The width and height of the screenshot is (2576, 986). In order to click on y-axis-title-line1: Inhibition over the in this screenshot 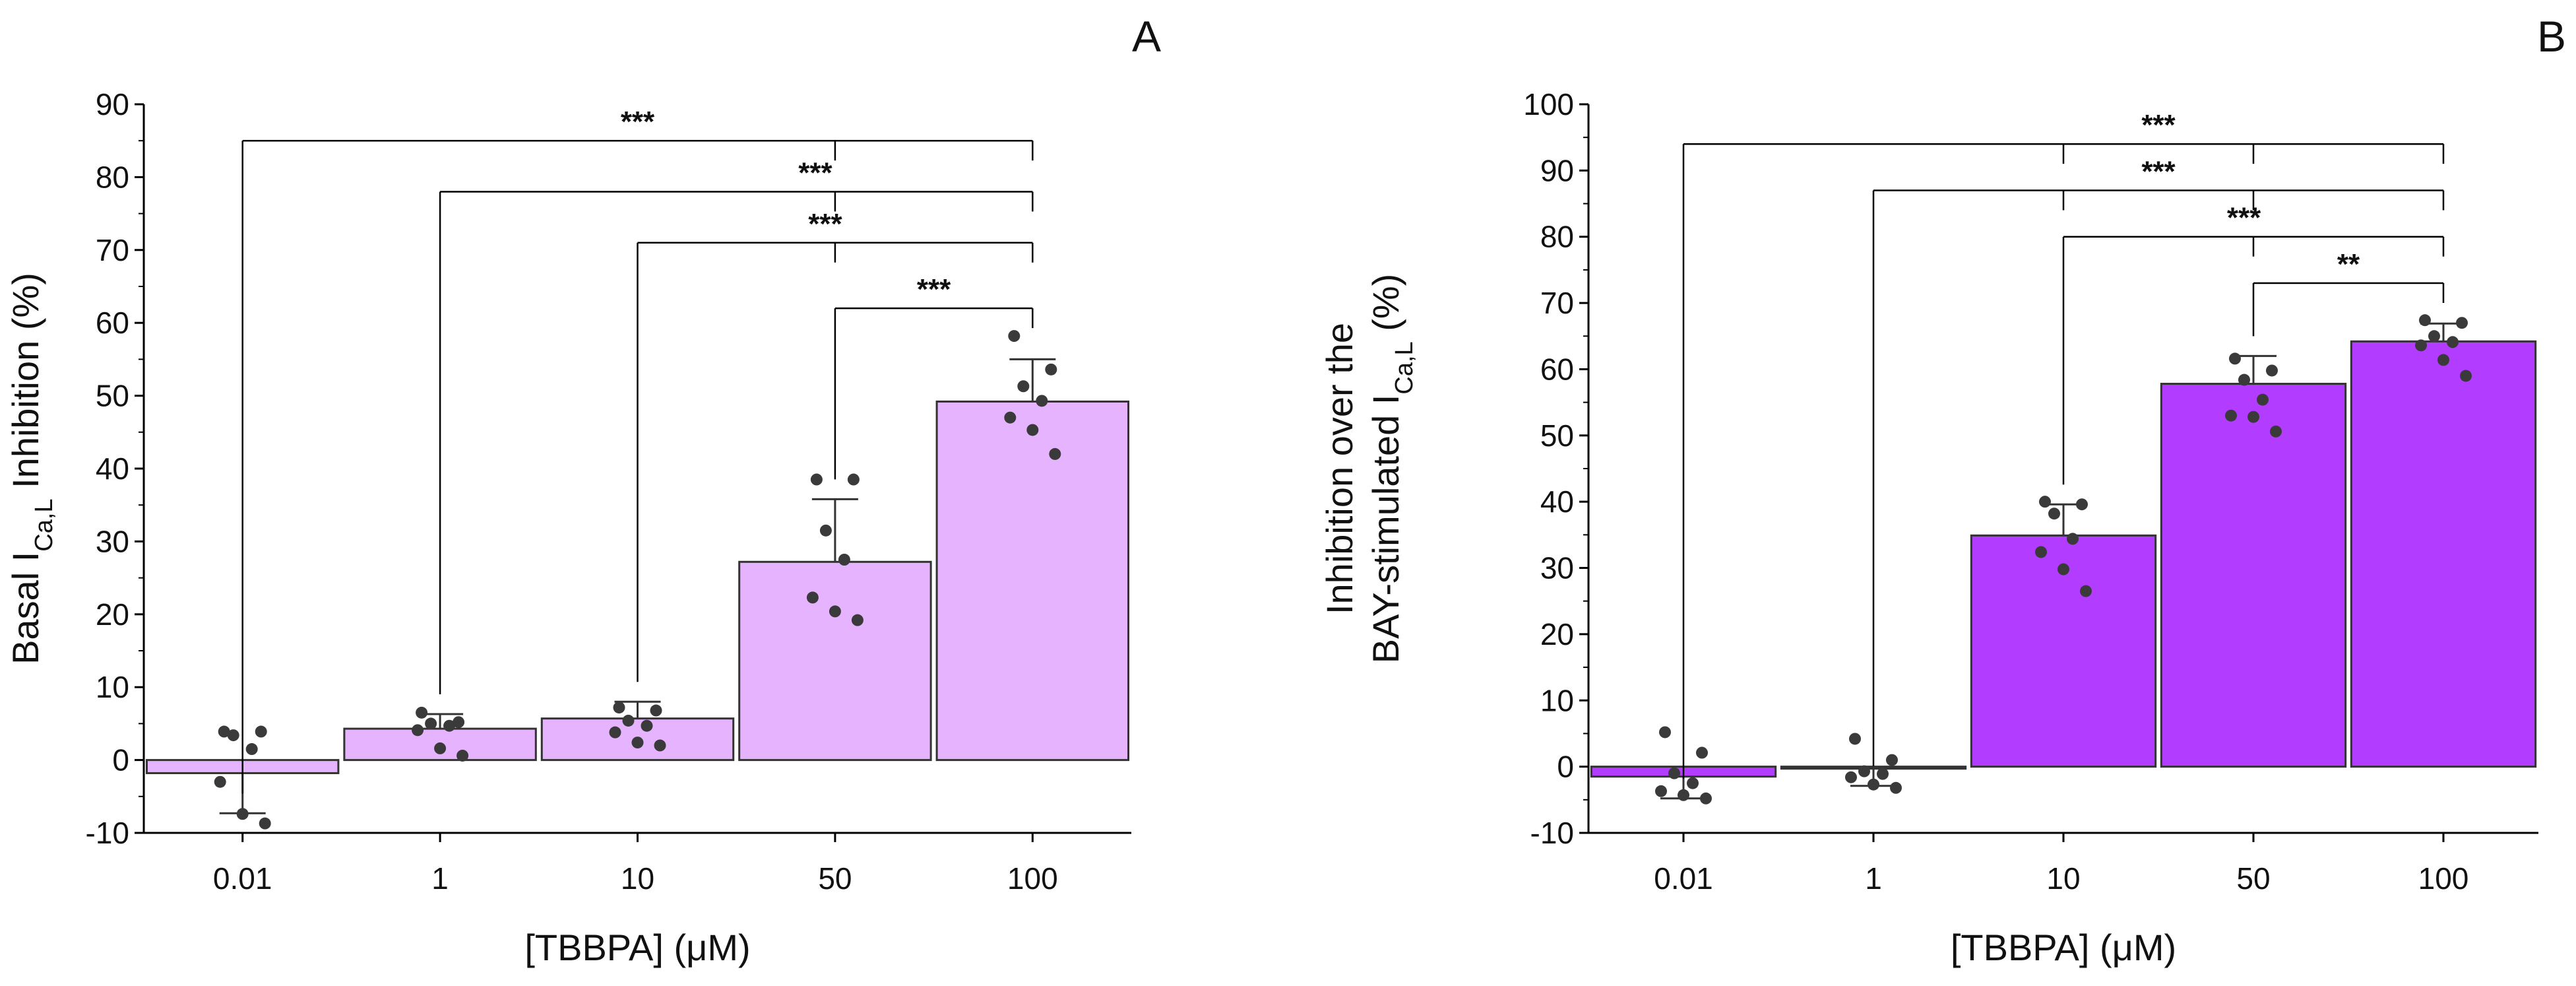, I will do `click(1339, 469)`.